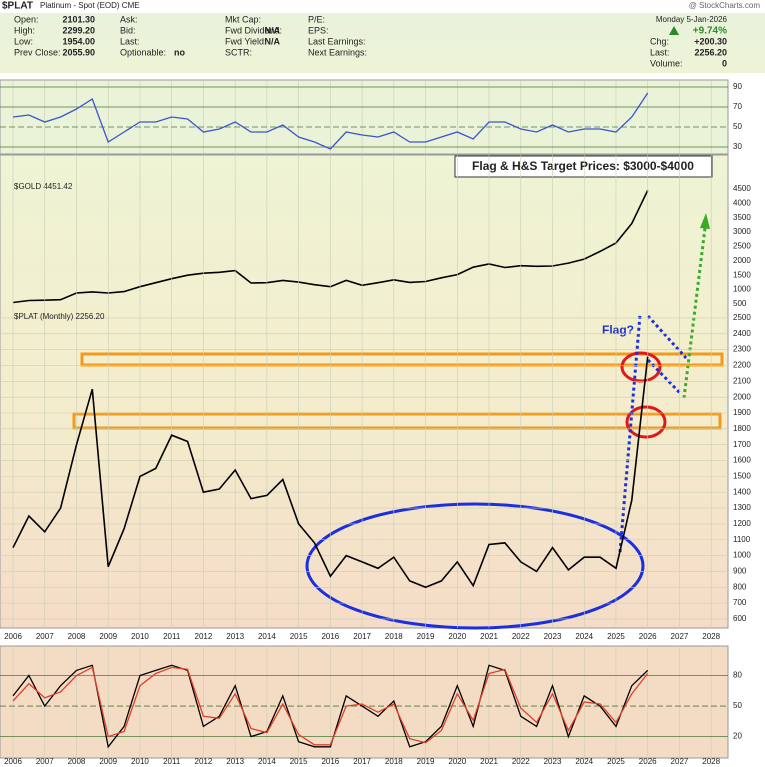  What do you see at coordinates (475, 566) in the screenshot?
I see `base-ellipse` at bounding box center [475, 566].